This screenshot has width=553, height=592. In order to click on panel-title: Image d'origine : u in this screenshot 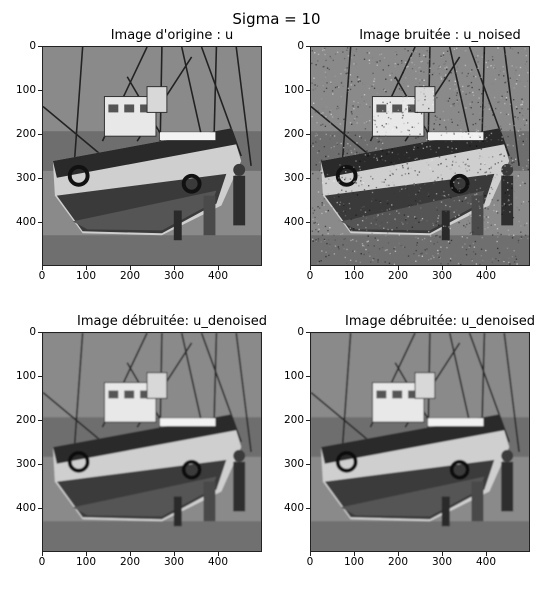, I will do `click(172, 35)`.